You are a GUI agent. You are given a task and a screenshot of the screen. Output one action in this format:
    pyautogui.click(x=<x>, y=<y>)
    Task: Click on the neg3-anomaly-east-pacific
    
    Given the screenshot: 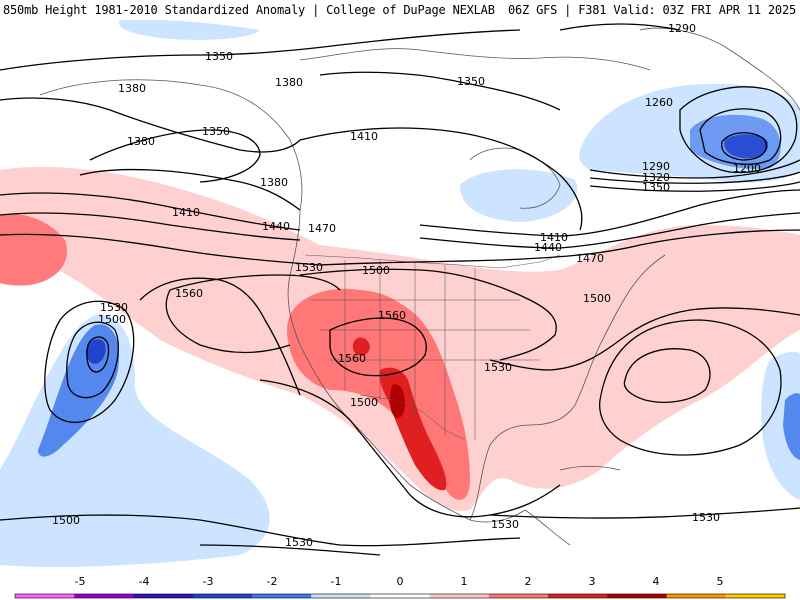 What is the action you would take?
    pyautogui.click(x=95, y=351)
    